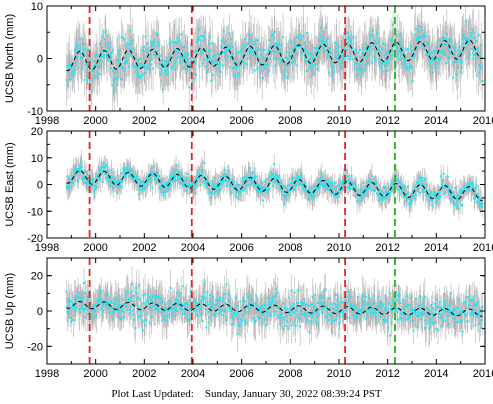 The width and height of the screenshot is (493, 404). I want to click on x-tick-label: 2014, so click(436, 121).